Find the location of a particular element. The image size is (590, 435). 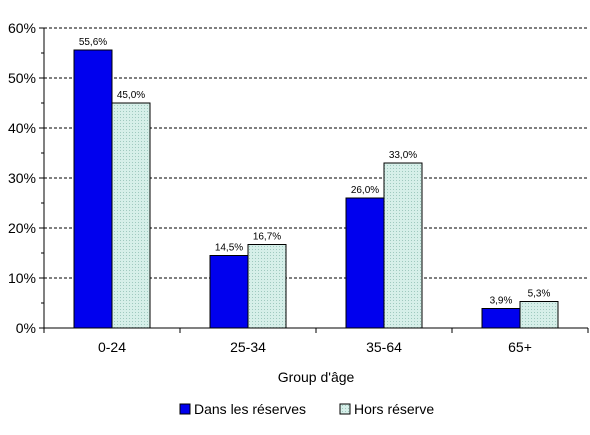

x-tick-label: 35-64 is located at coordinates (384, 347).